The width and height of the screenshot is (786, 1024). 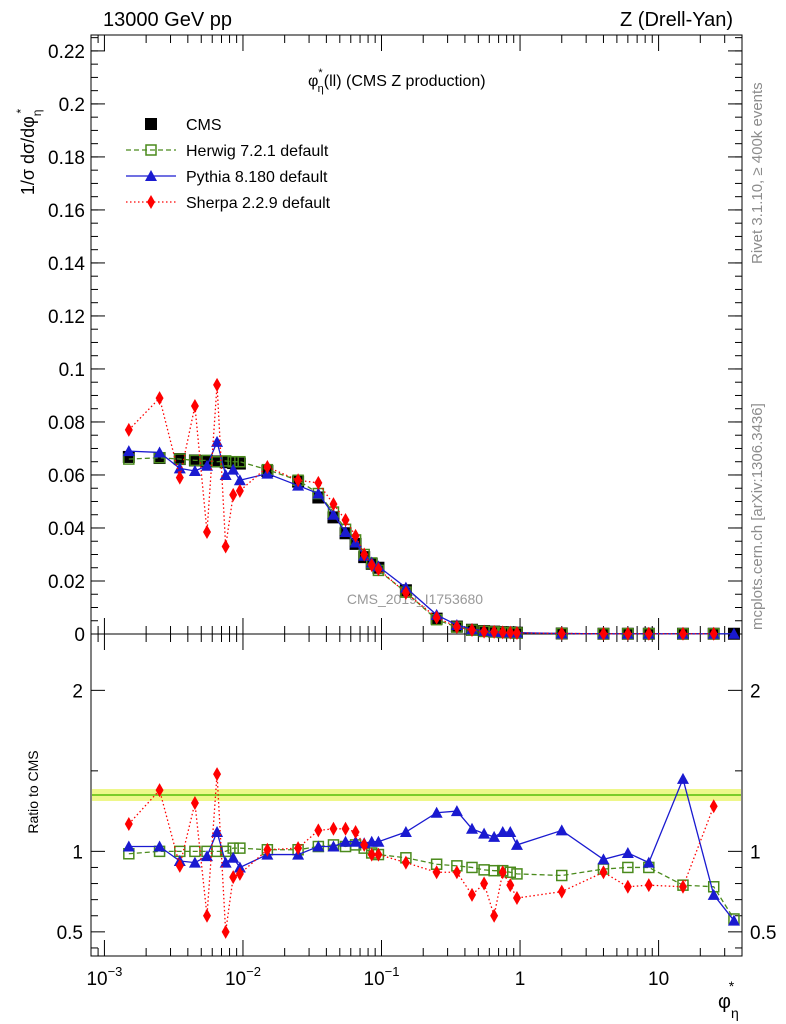 What do you see at coordinates (28, 155) in the screenshot?
I see `ylabel-main: 1/σ dσ/dφ` at bounding box center [28, 155].